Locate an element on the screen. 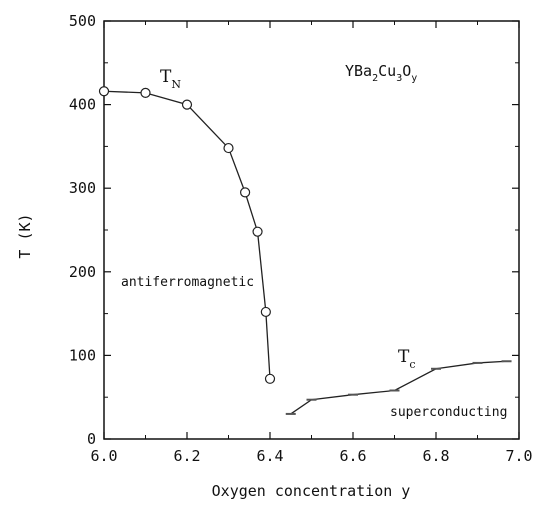 The height and width of the screenshot is (505, 537). y-tick-label: 200 is located at coordinates (82, 272).